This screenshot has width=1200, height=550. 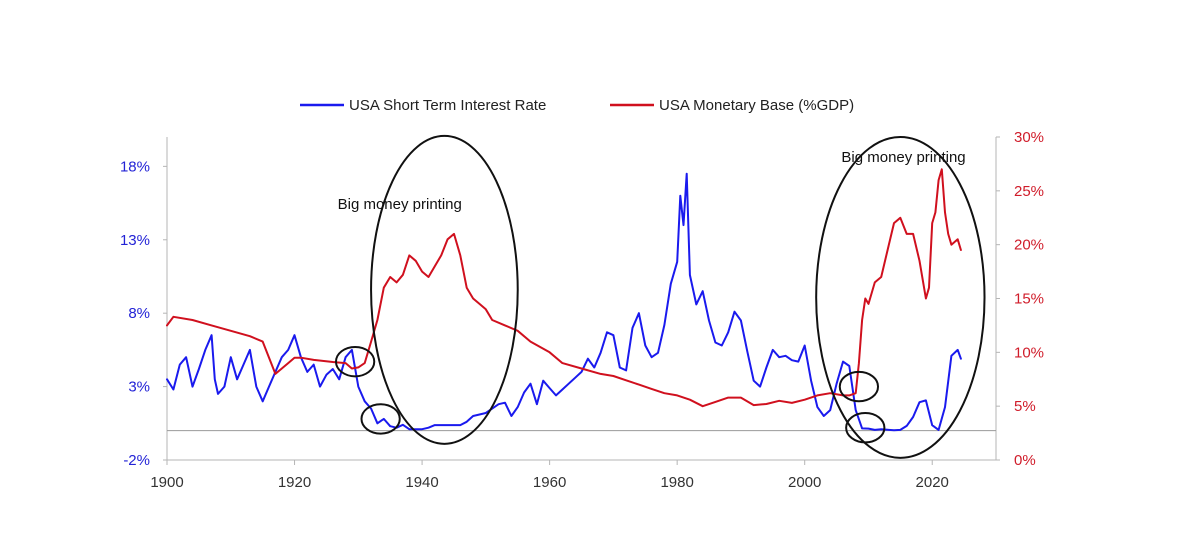 What do you see at coordinates (1025, 460) in the screenshot?
I see `y-right-tick-label: 0%` at bounding box center [1025, 460].